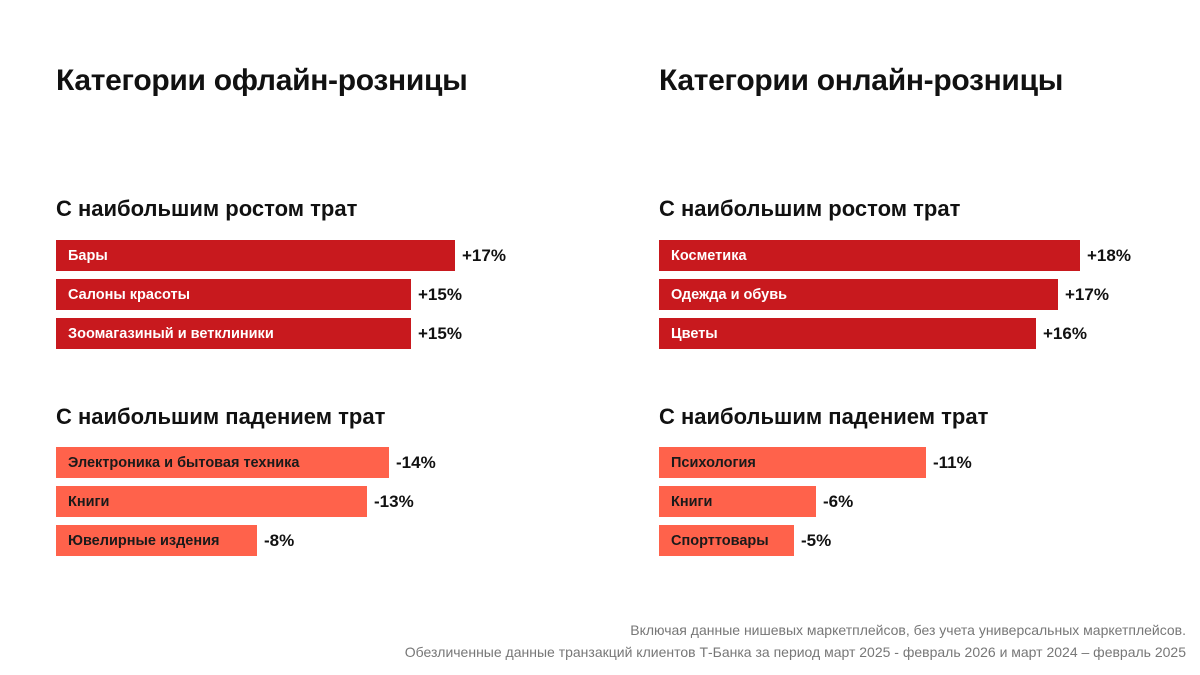 The image size is (1200, 675). I want to click on bar: Электроника и бытовая техника, so click(222, 462).